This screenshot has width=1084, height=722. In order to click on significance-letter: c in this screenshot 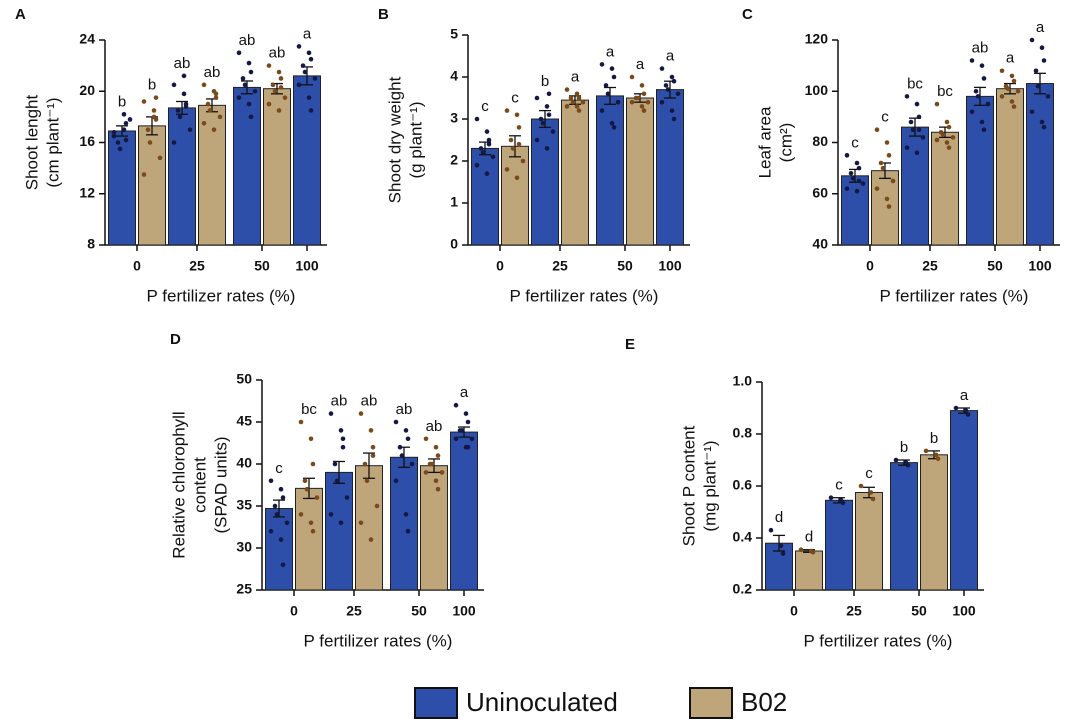, I will do `click(855, 142)`.